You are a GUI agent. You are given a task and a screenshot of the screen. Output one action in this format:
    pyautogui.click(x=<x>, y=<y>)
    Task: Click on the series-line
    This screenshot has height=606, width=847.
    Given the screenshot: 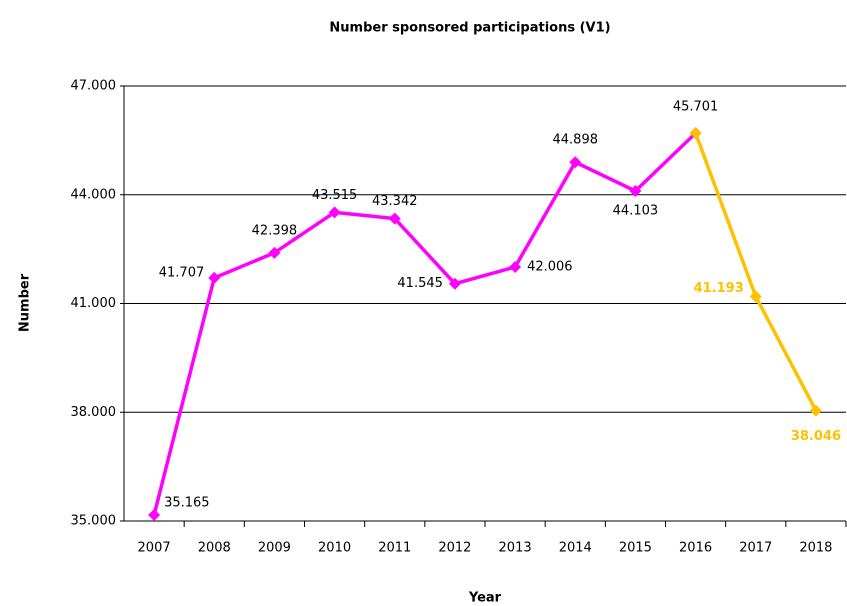 What is the action you would take?
    pyautogui.click(x=755, y=272)
    